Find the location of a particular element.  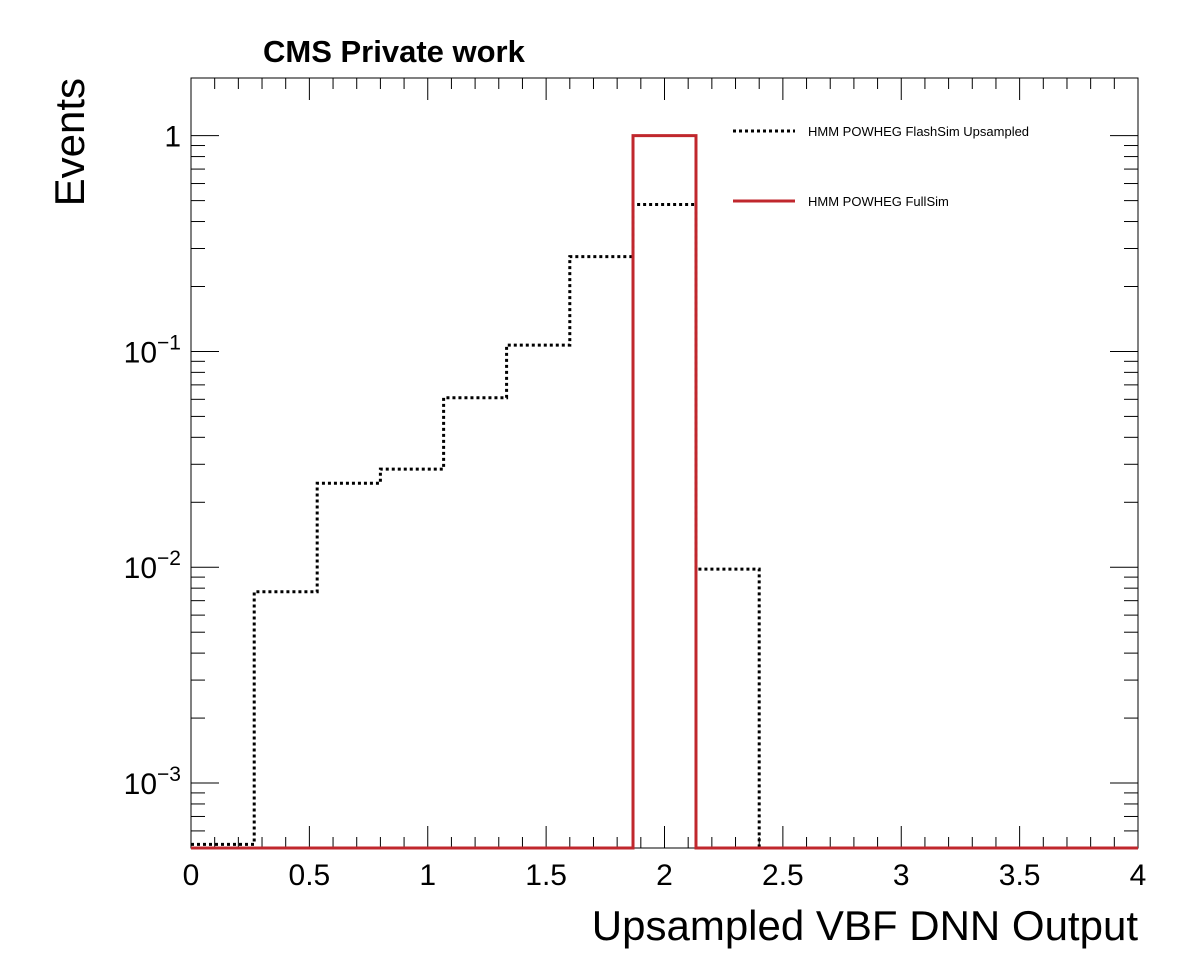

legend-label-0: HMM POWHEG FlashSim Upsampled is located at coordinates (918, 131).